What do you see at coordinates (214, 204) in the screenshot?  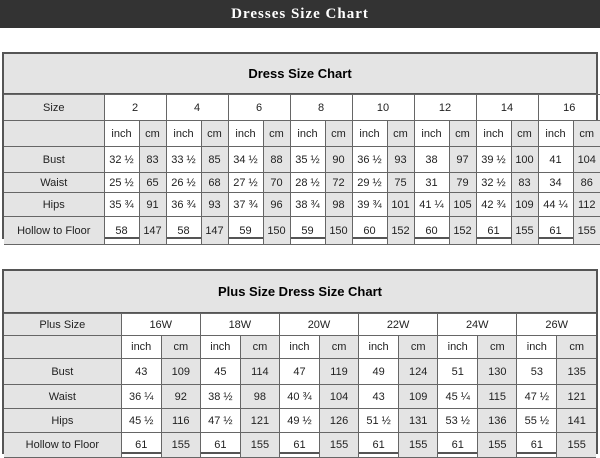 I see `value-cm: 93` at bounding box center [214, 204].